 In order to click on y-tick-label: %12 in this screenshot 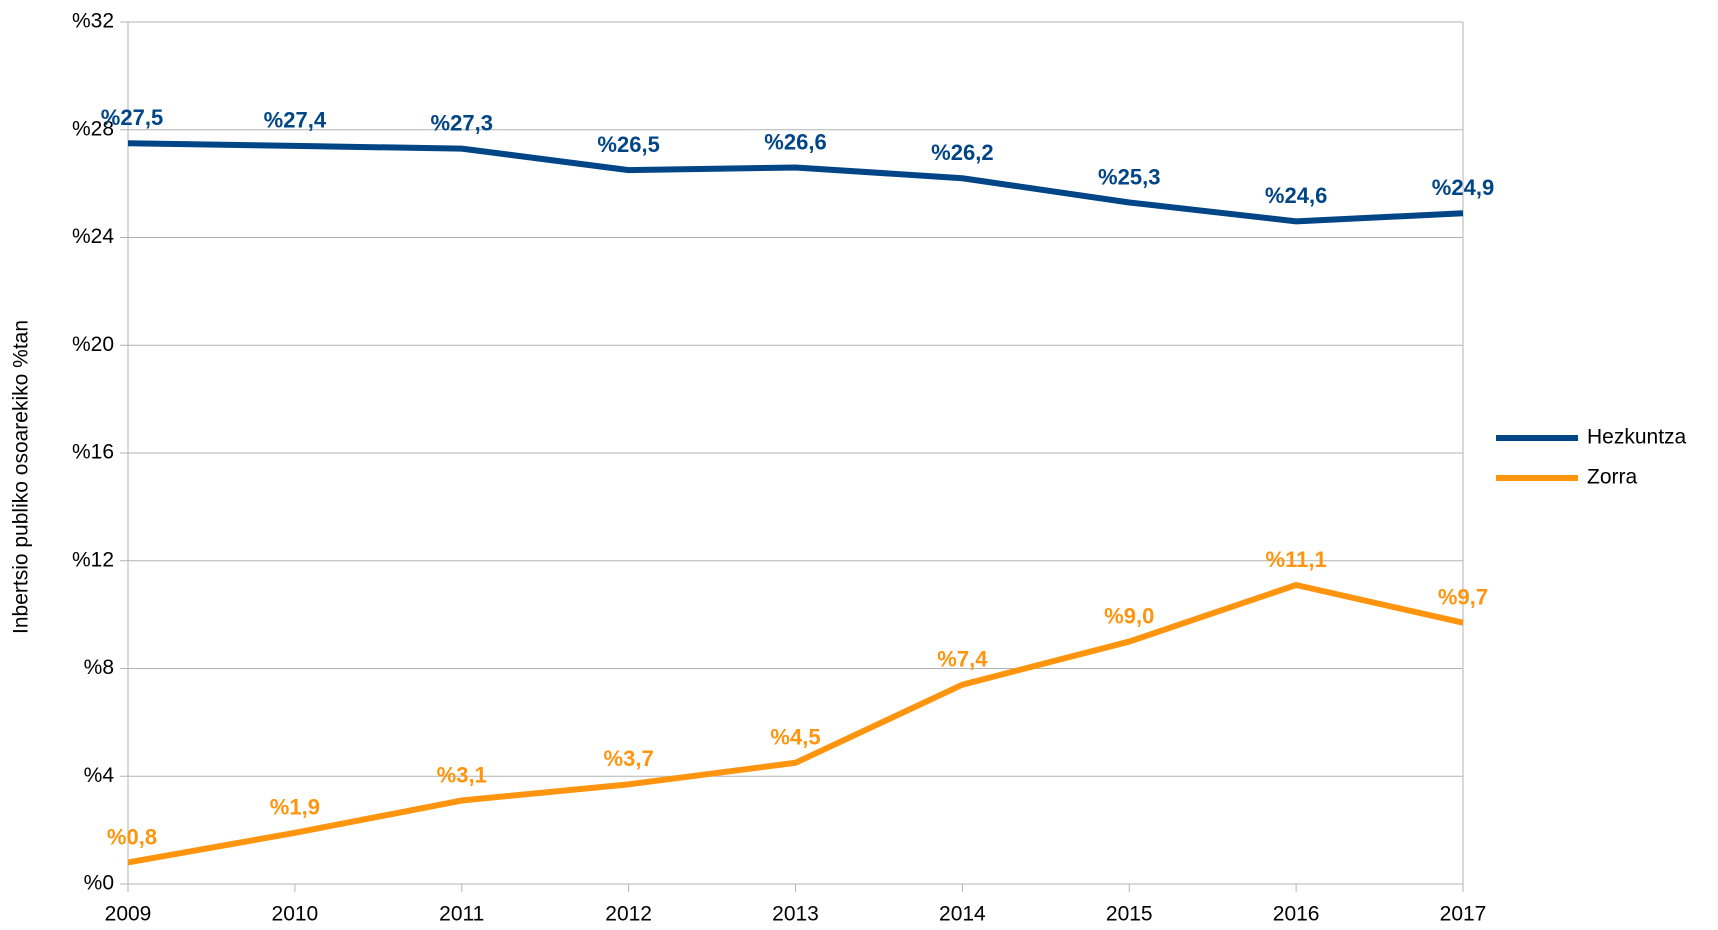, I will do `click(93, 559)`.